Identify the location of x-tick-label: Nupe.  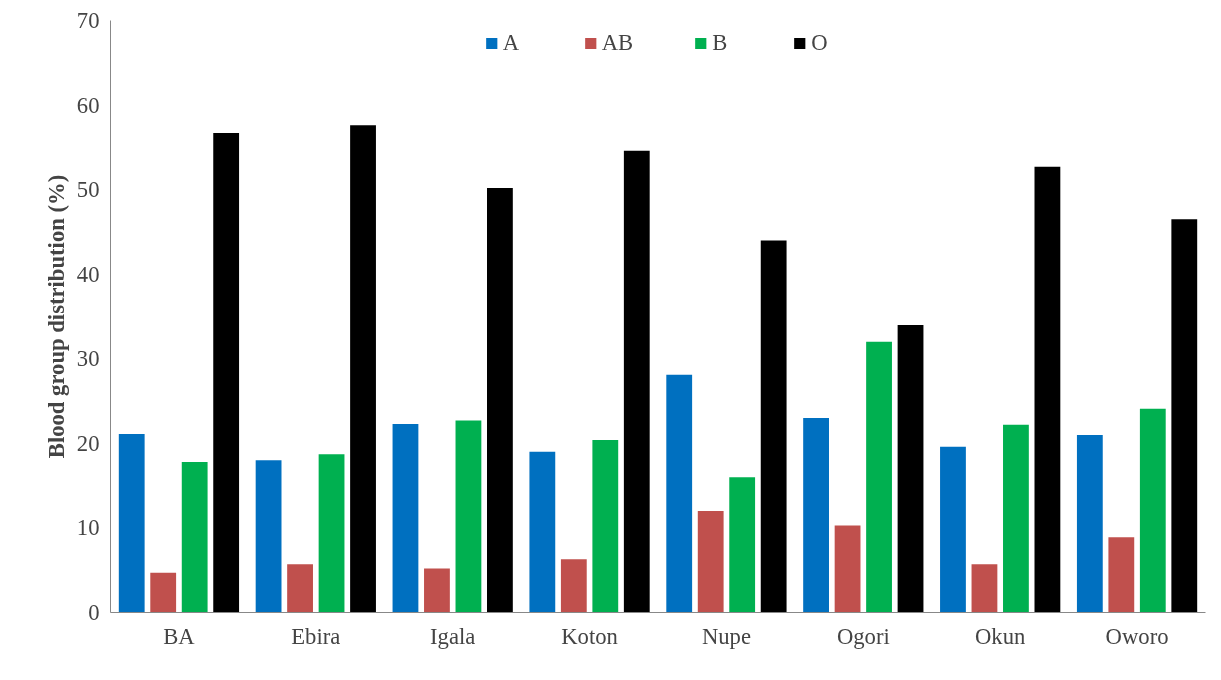
(726, 636).